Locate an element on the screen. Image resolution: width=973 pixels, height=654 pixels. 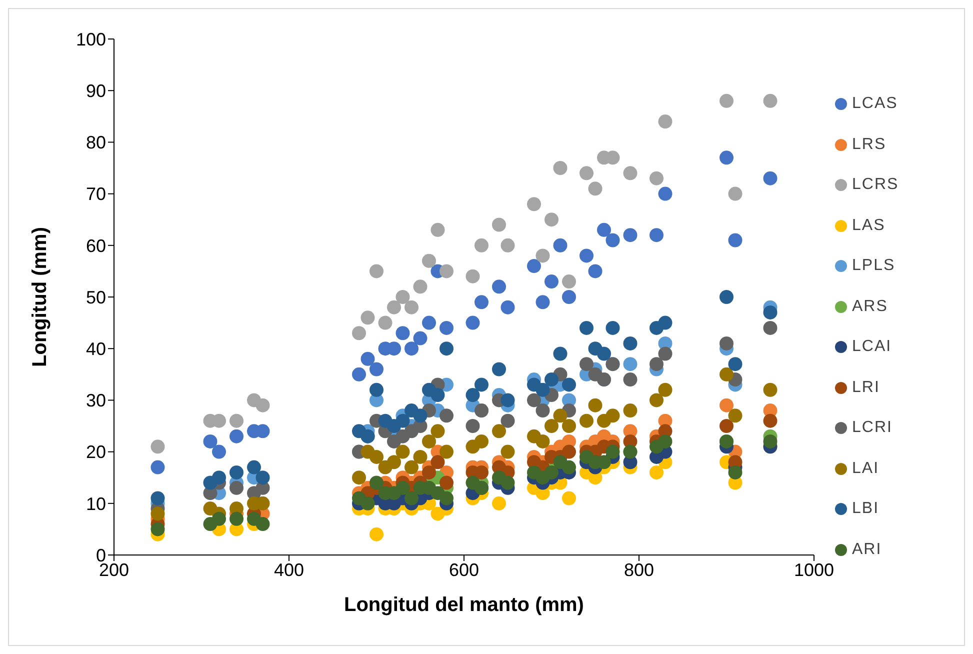
legend-label: LRS is located at coordinates (869, 145).